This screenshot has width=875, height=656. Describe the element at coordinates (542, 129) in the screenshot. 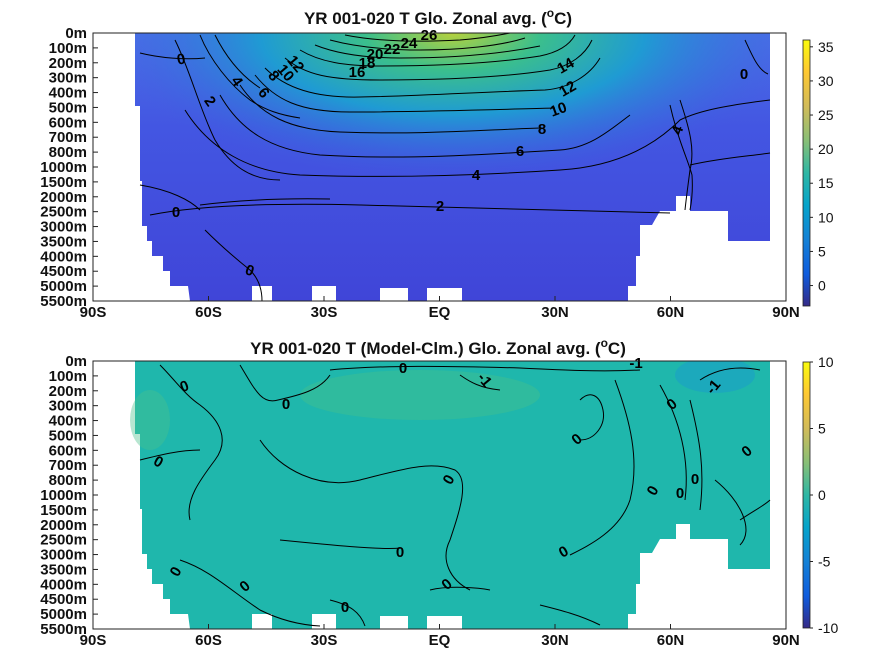

I see `contour-label: 8` at that location.